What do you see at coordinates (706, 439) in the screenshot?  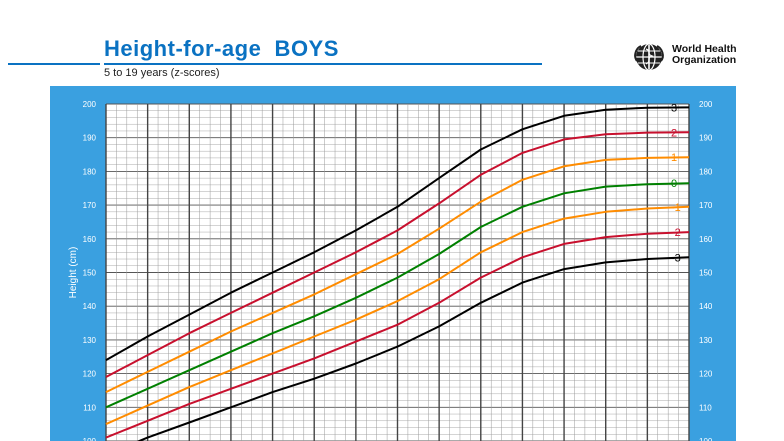 I see `y-tick-label-right: 100` at bounding box center [706, 439].